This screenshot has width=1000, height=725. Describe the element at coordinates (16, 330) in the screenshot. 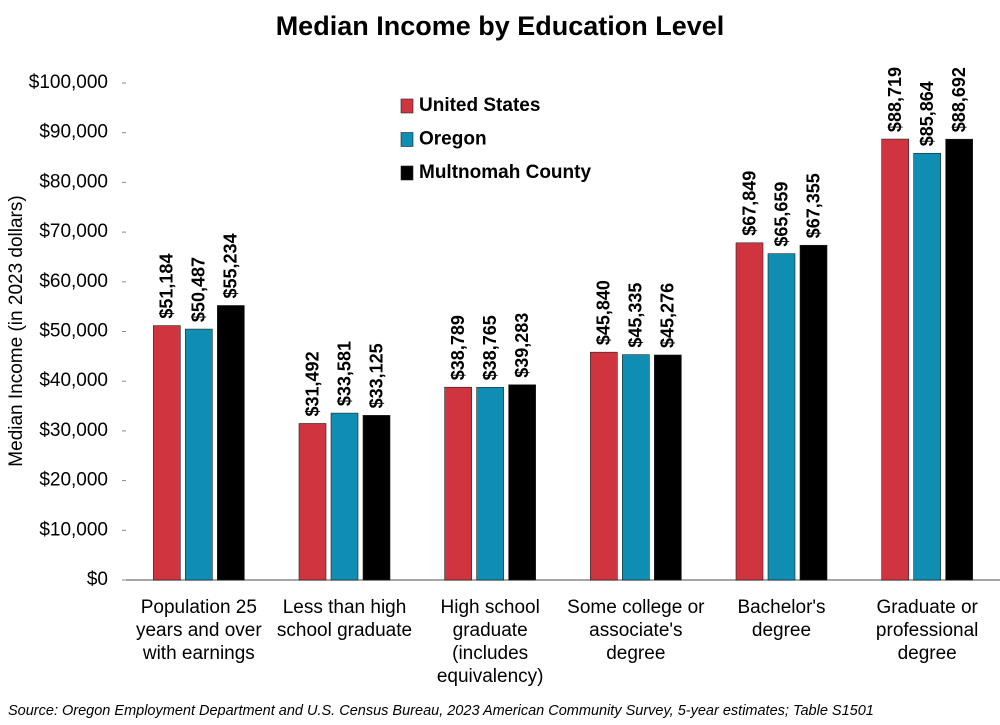

I see `y-axis-label: Median Income (in 2023 dollars)` at that location.